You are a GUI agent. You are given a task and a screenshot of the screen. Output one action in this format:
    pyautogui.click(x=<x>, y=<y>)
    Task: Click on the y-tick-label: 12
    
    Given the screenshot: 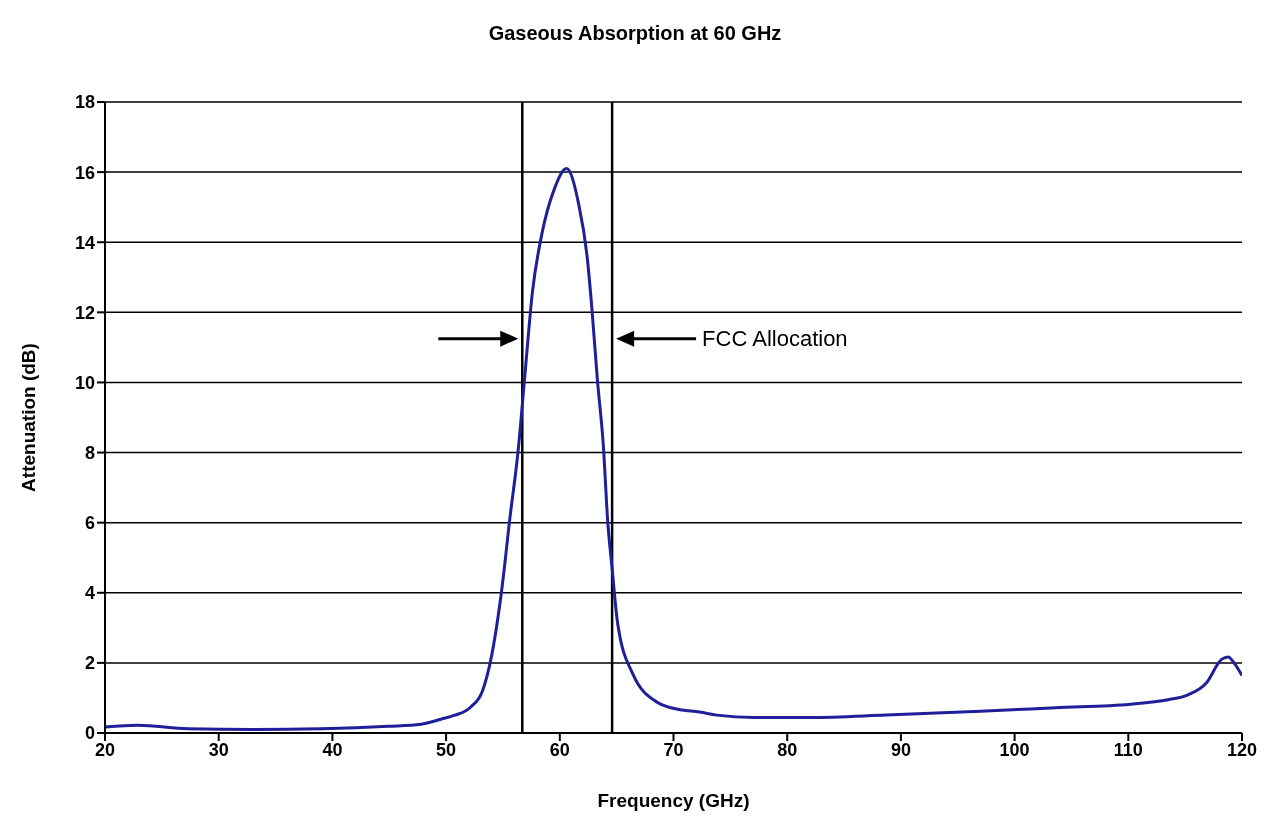 What is the action you would take?
    pyautogui.click(x=84, y=312)
    